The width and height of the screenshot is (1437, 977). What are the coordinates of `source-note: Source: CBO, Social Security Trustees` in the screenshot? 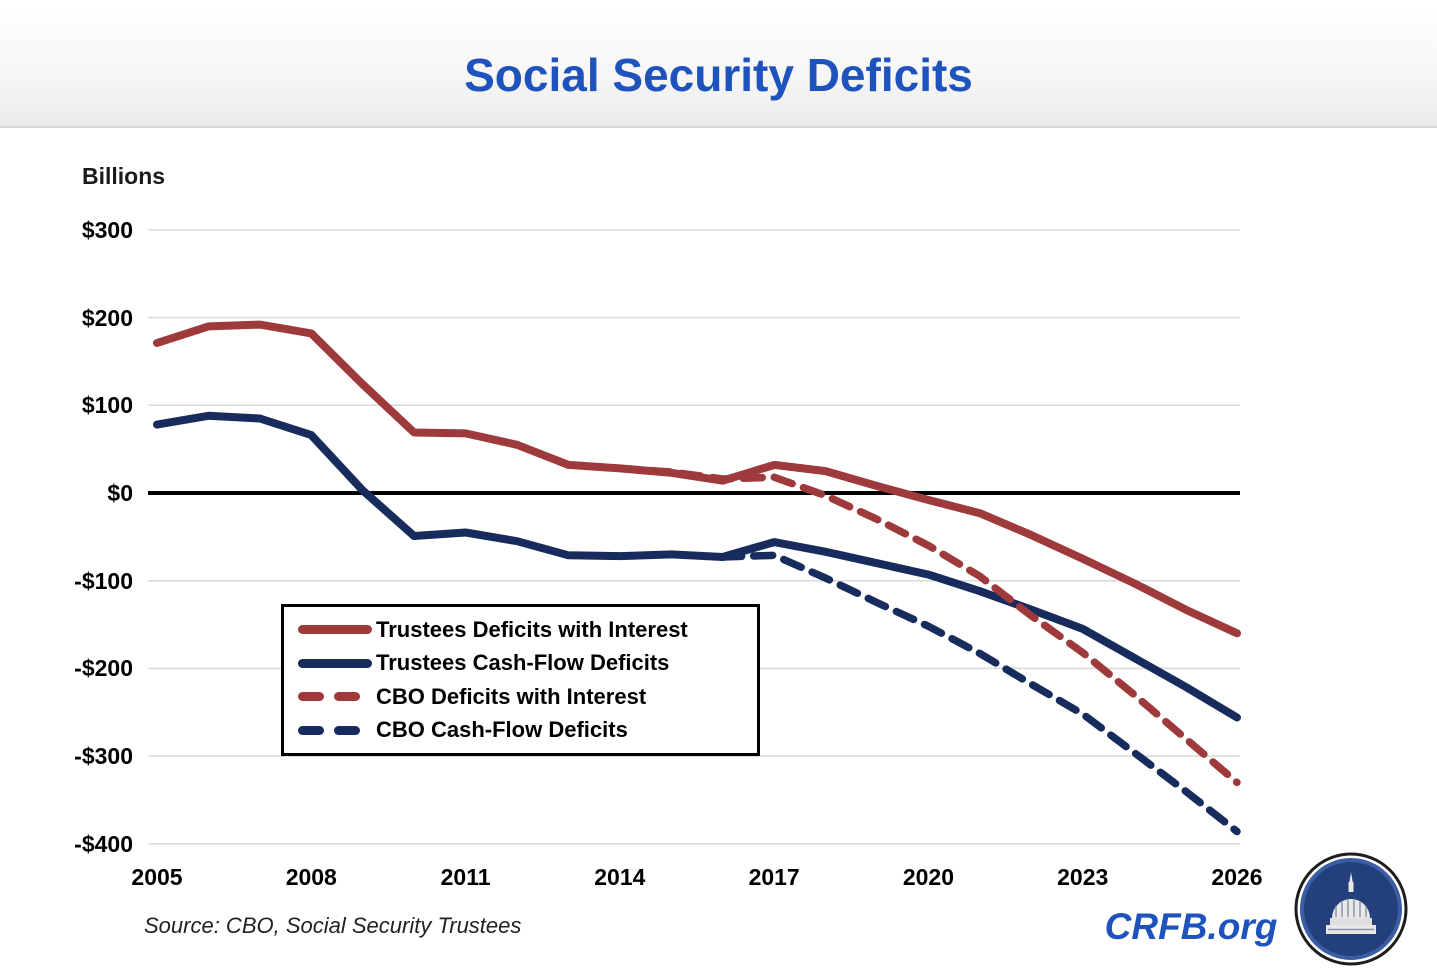 It's located at (333, 925).